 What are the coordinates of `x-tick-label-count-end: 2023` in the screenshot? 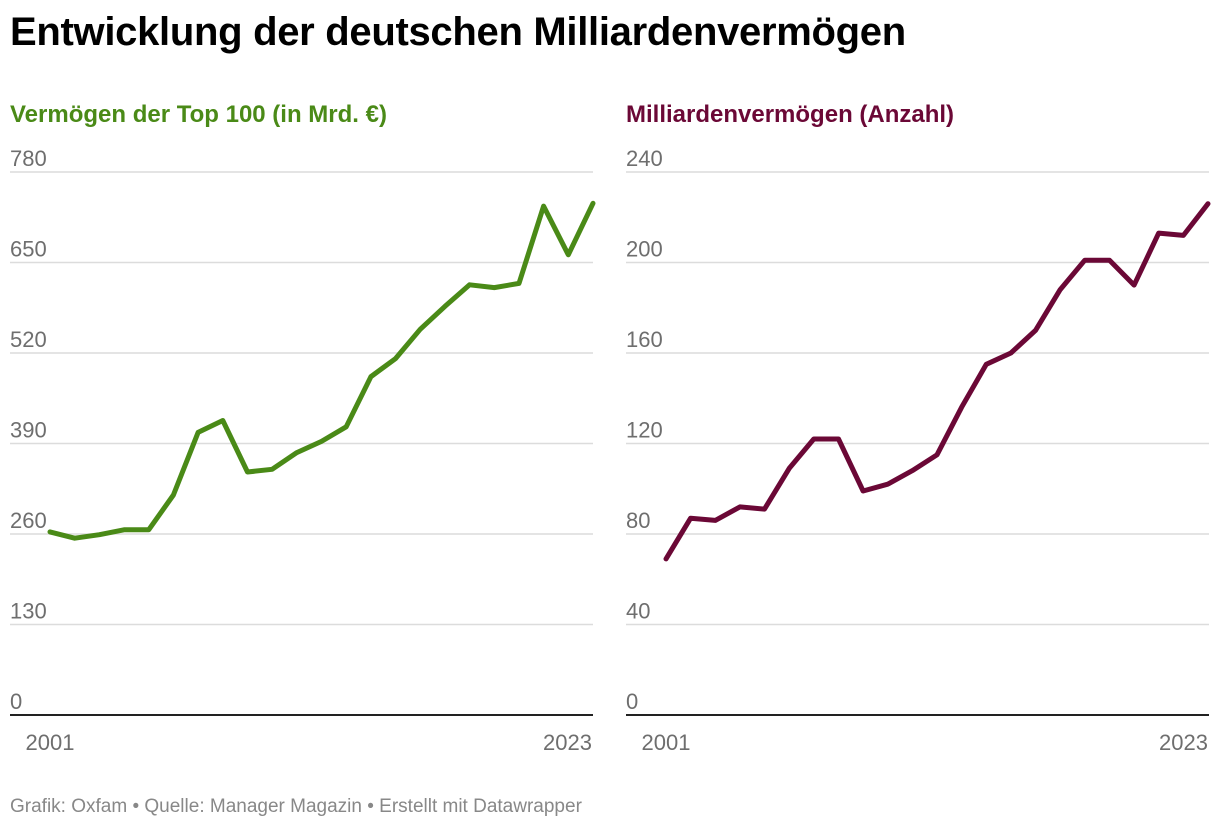 It's located at (1183, 742).